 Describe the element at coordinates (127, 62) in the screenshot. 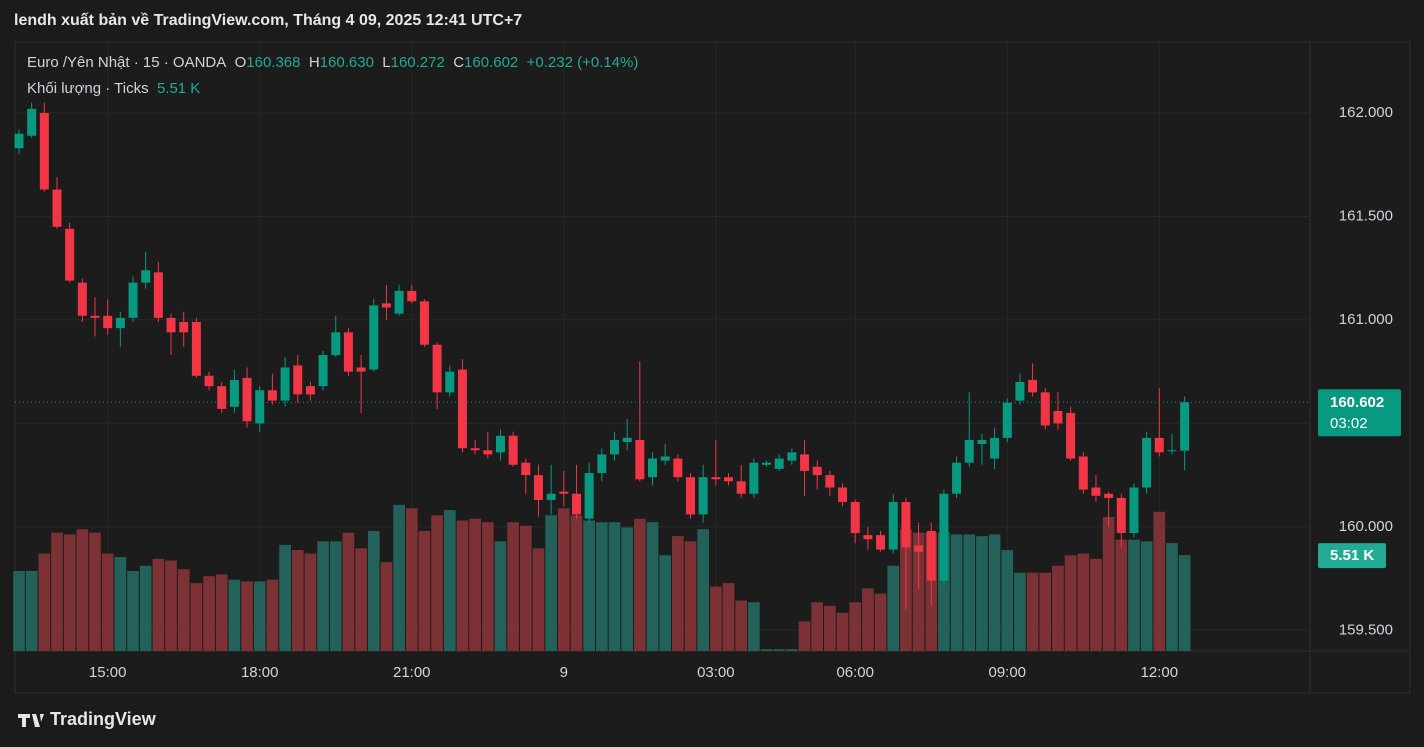

I see `symbol: Euro /Yên Nhật · 15 · OANDA` at that location.